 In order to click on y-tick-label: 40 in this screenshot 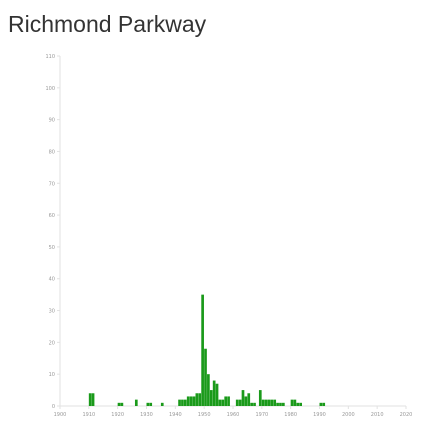, I will do `click(52, 280)`.